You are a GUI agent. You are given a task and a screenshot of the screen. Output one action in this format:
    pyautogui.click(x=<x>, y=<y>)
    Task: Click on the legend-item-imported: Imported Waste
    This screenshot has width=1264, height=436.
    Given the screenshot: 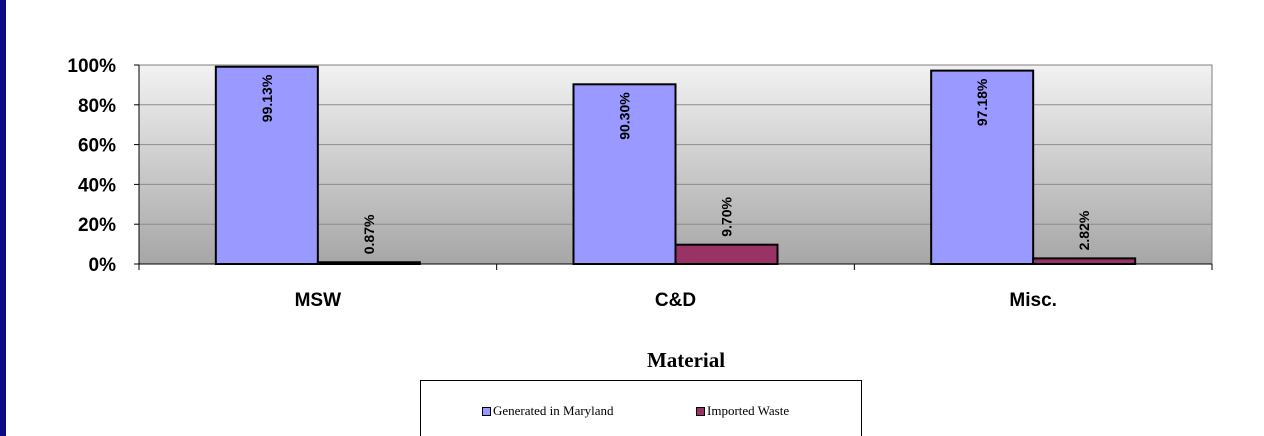 What is the action you would take?
    pyautogui.click(x=742, y=411)
    